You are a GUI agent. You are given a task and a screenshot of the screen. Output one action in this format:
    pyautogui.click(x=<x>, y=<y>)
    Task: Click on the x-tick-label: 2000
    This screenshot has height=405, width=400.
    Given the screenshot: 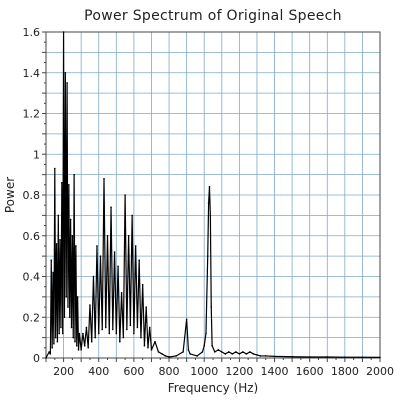 What is the action you would take?
    pyautogui.click(x=380, y=371)
    